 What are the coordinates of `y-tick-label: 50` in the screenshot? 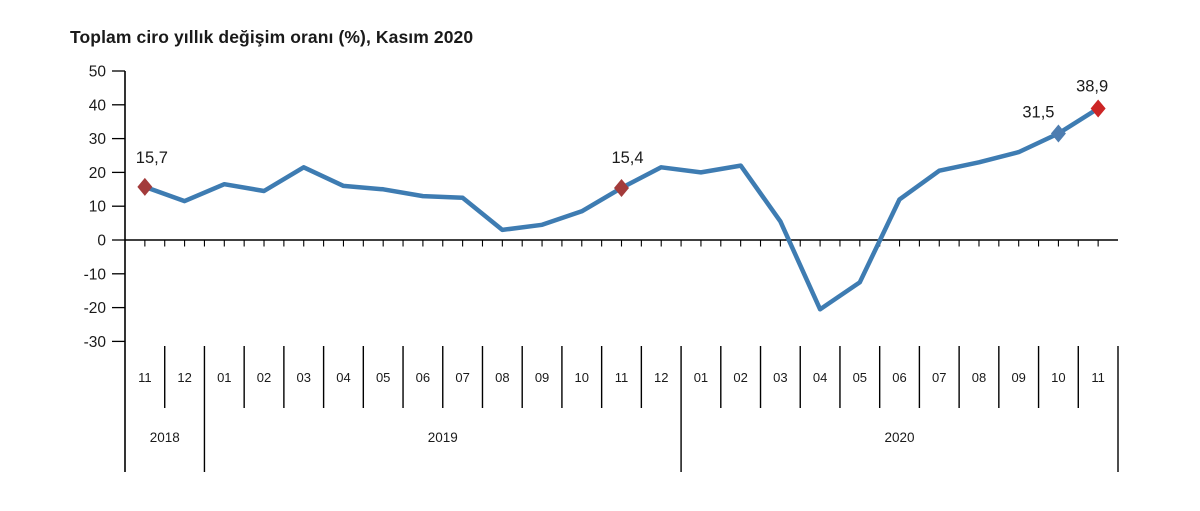 It's located at (98, 72).